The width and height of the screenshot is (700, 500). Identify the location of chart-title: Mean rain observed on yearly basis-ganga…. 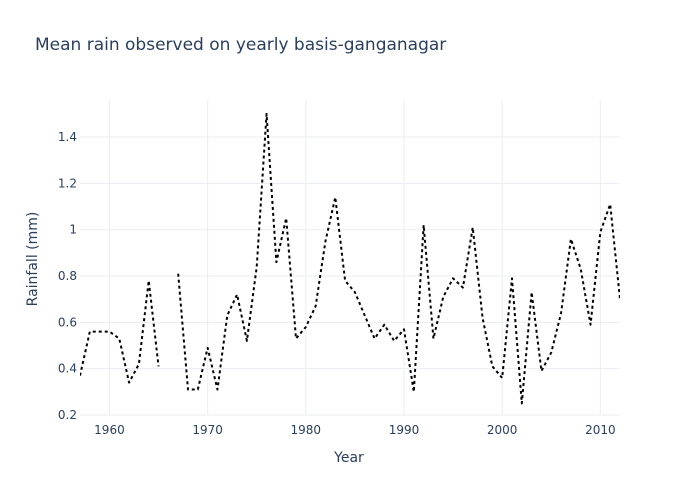
(240, 45).